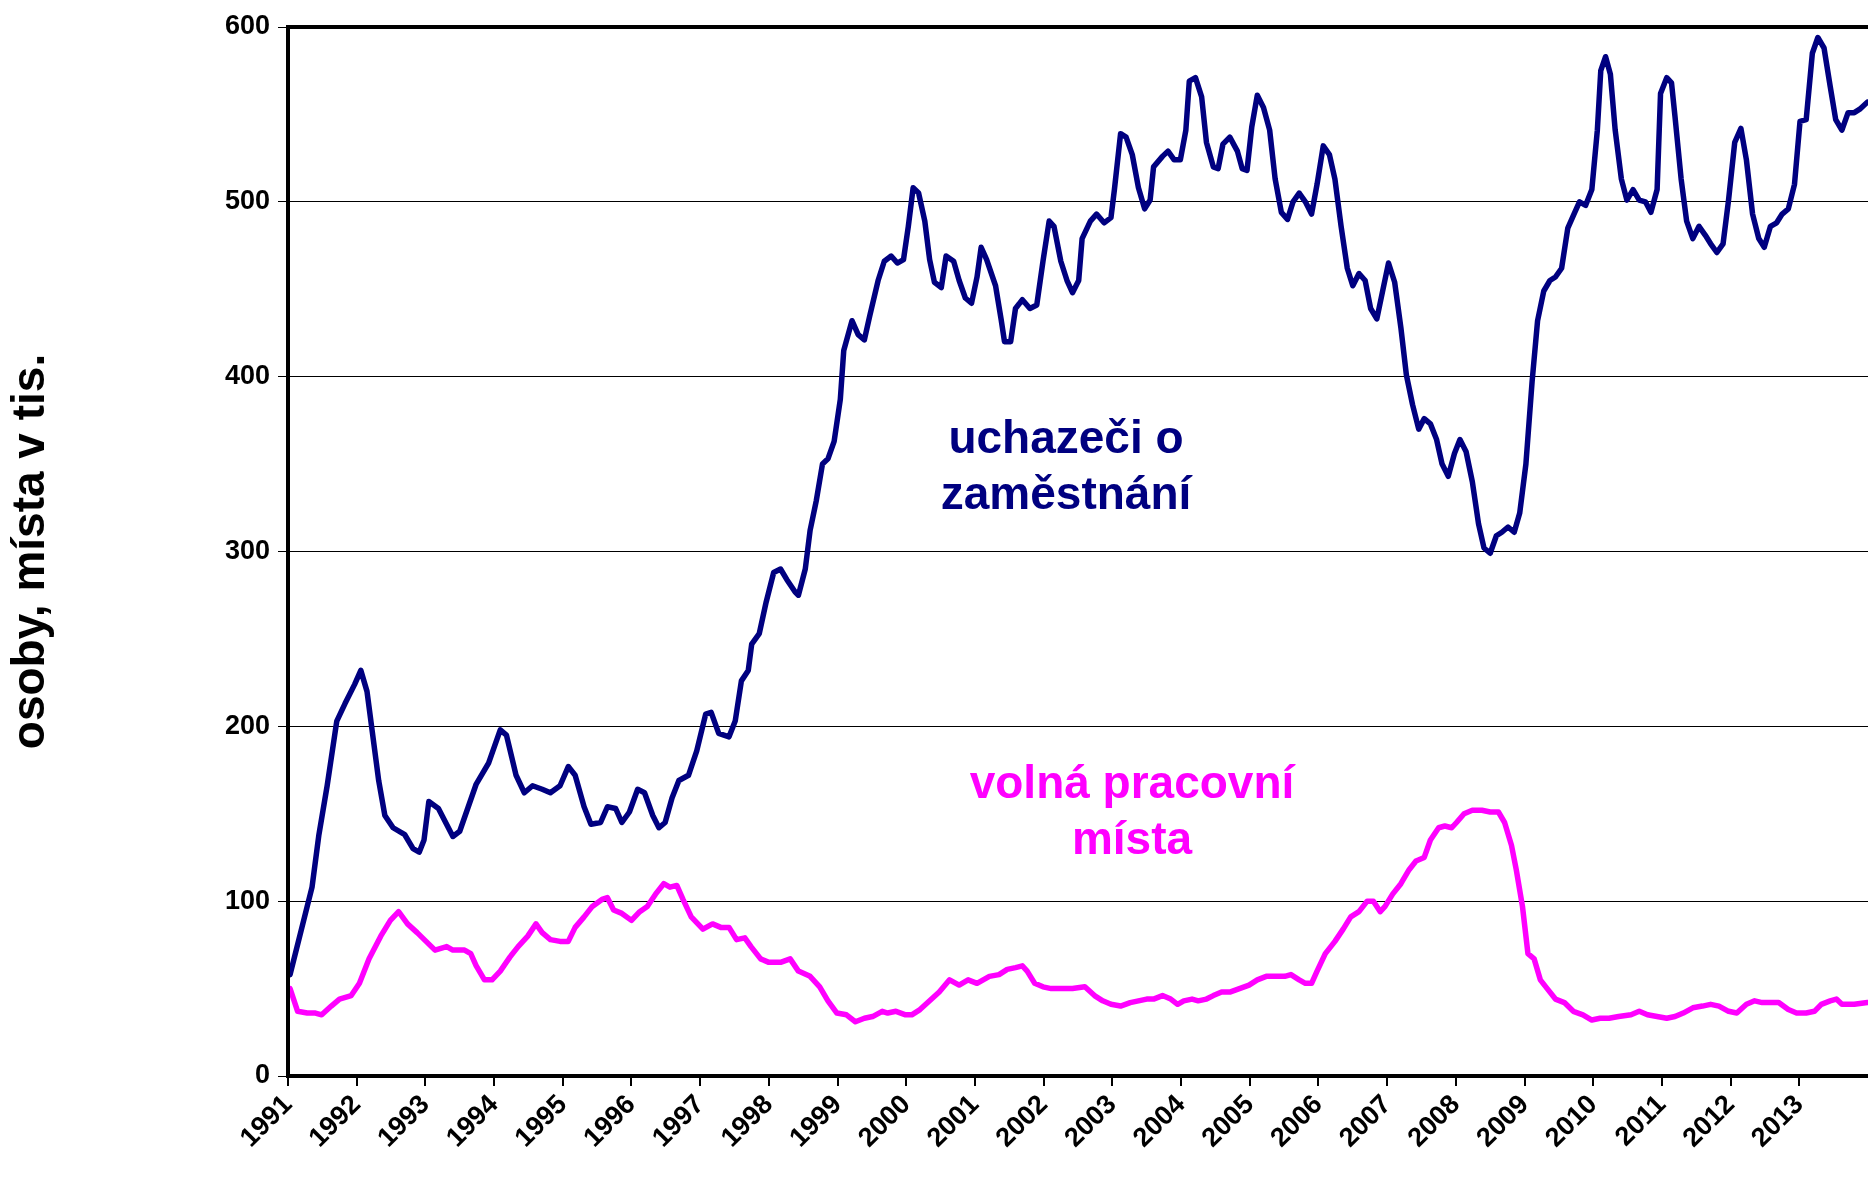  I want to click on y-tick-label: 400, so click(247, 375).